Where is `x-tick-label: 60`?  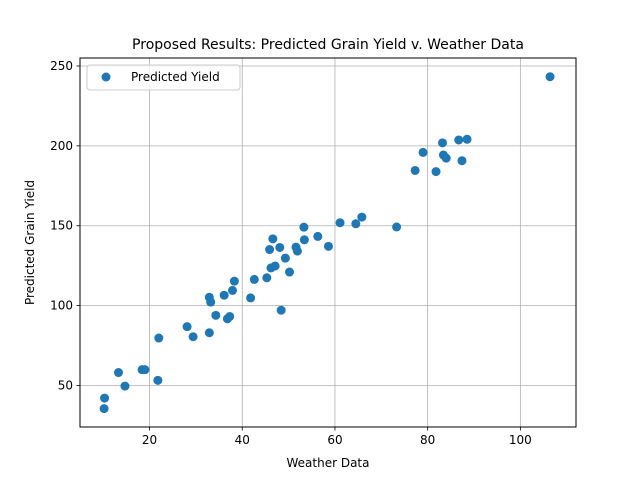
x-tick-label: 60 is located at coordinates (334, 440).